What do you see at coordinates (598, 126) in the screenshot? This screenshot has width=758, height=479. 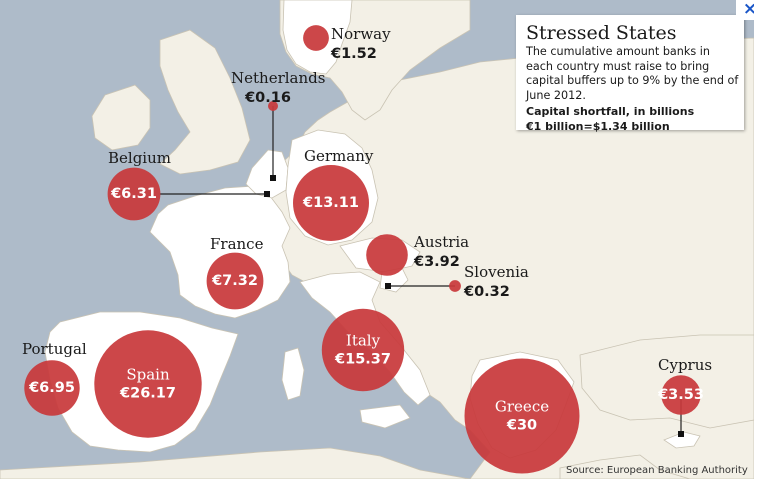 I see `panel-exchange-note: €1 billion=$1.34 billion` at bounding box center [598, 126].